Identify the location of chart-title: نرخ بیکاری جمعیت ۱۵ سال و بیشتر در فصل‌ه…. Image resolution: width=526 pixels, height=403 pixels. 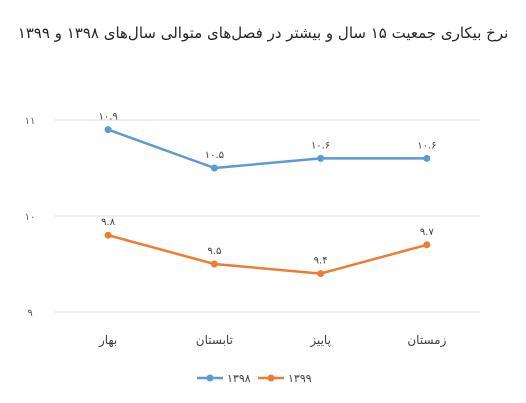
(263, 33).